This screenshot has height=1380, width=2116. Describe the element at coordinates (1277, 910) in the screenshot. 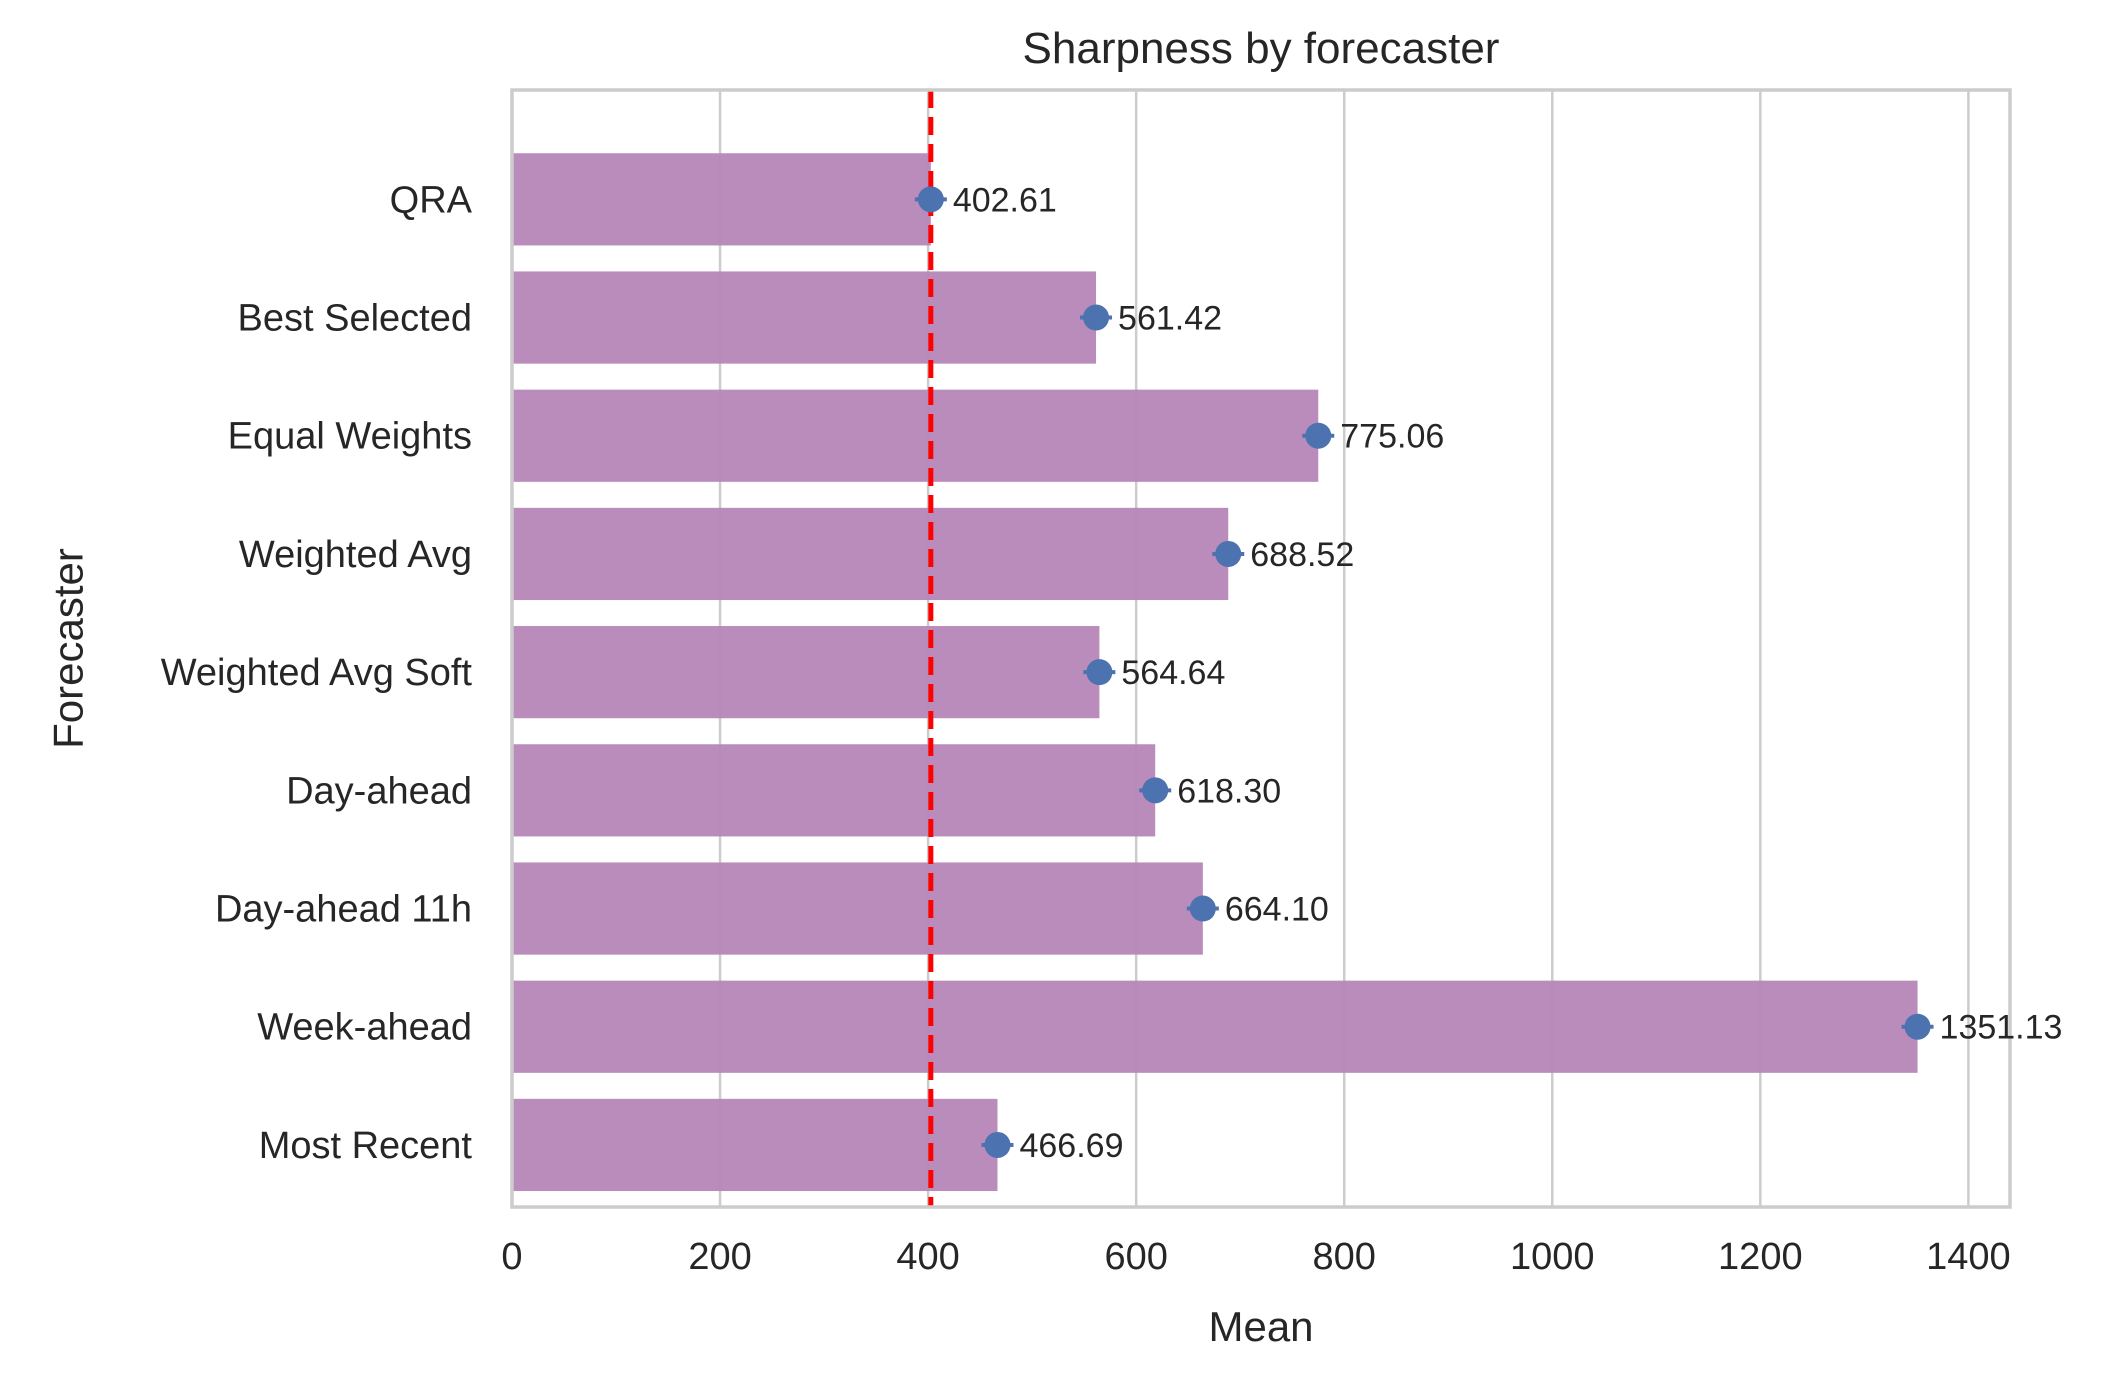

I see `data-label: 664.10` at that location.